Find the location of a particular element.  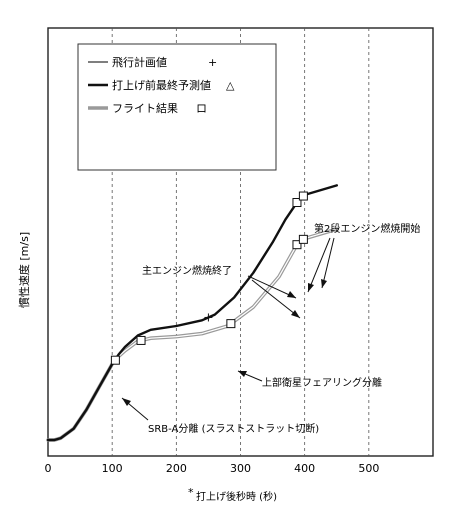

x-axis-label: 打上げ後秒時 (秒) is located at coordinates (236, 496).